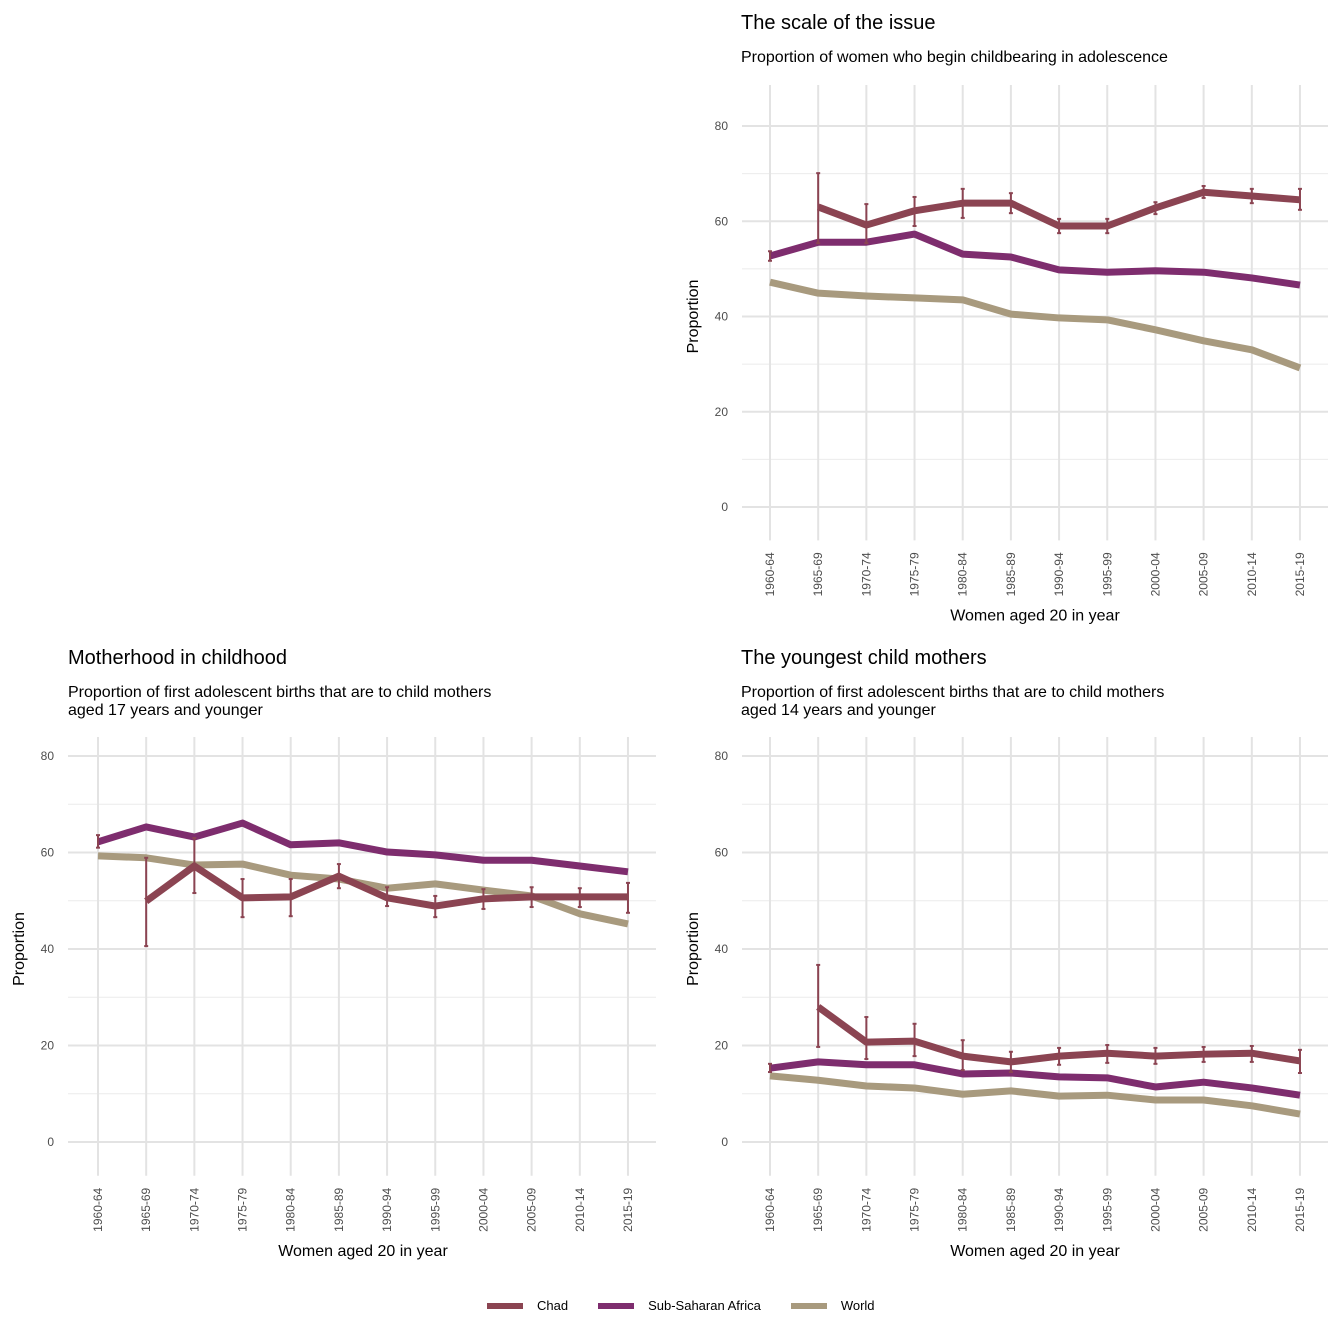 This screenshot has width=1344, height=1344. What do you see at coordinates (832, 1305) in the screenshot?
I see `legend-item-world: World` at bounding box center [832, 1305].